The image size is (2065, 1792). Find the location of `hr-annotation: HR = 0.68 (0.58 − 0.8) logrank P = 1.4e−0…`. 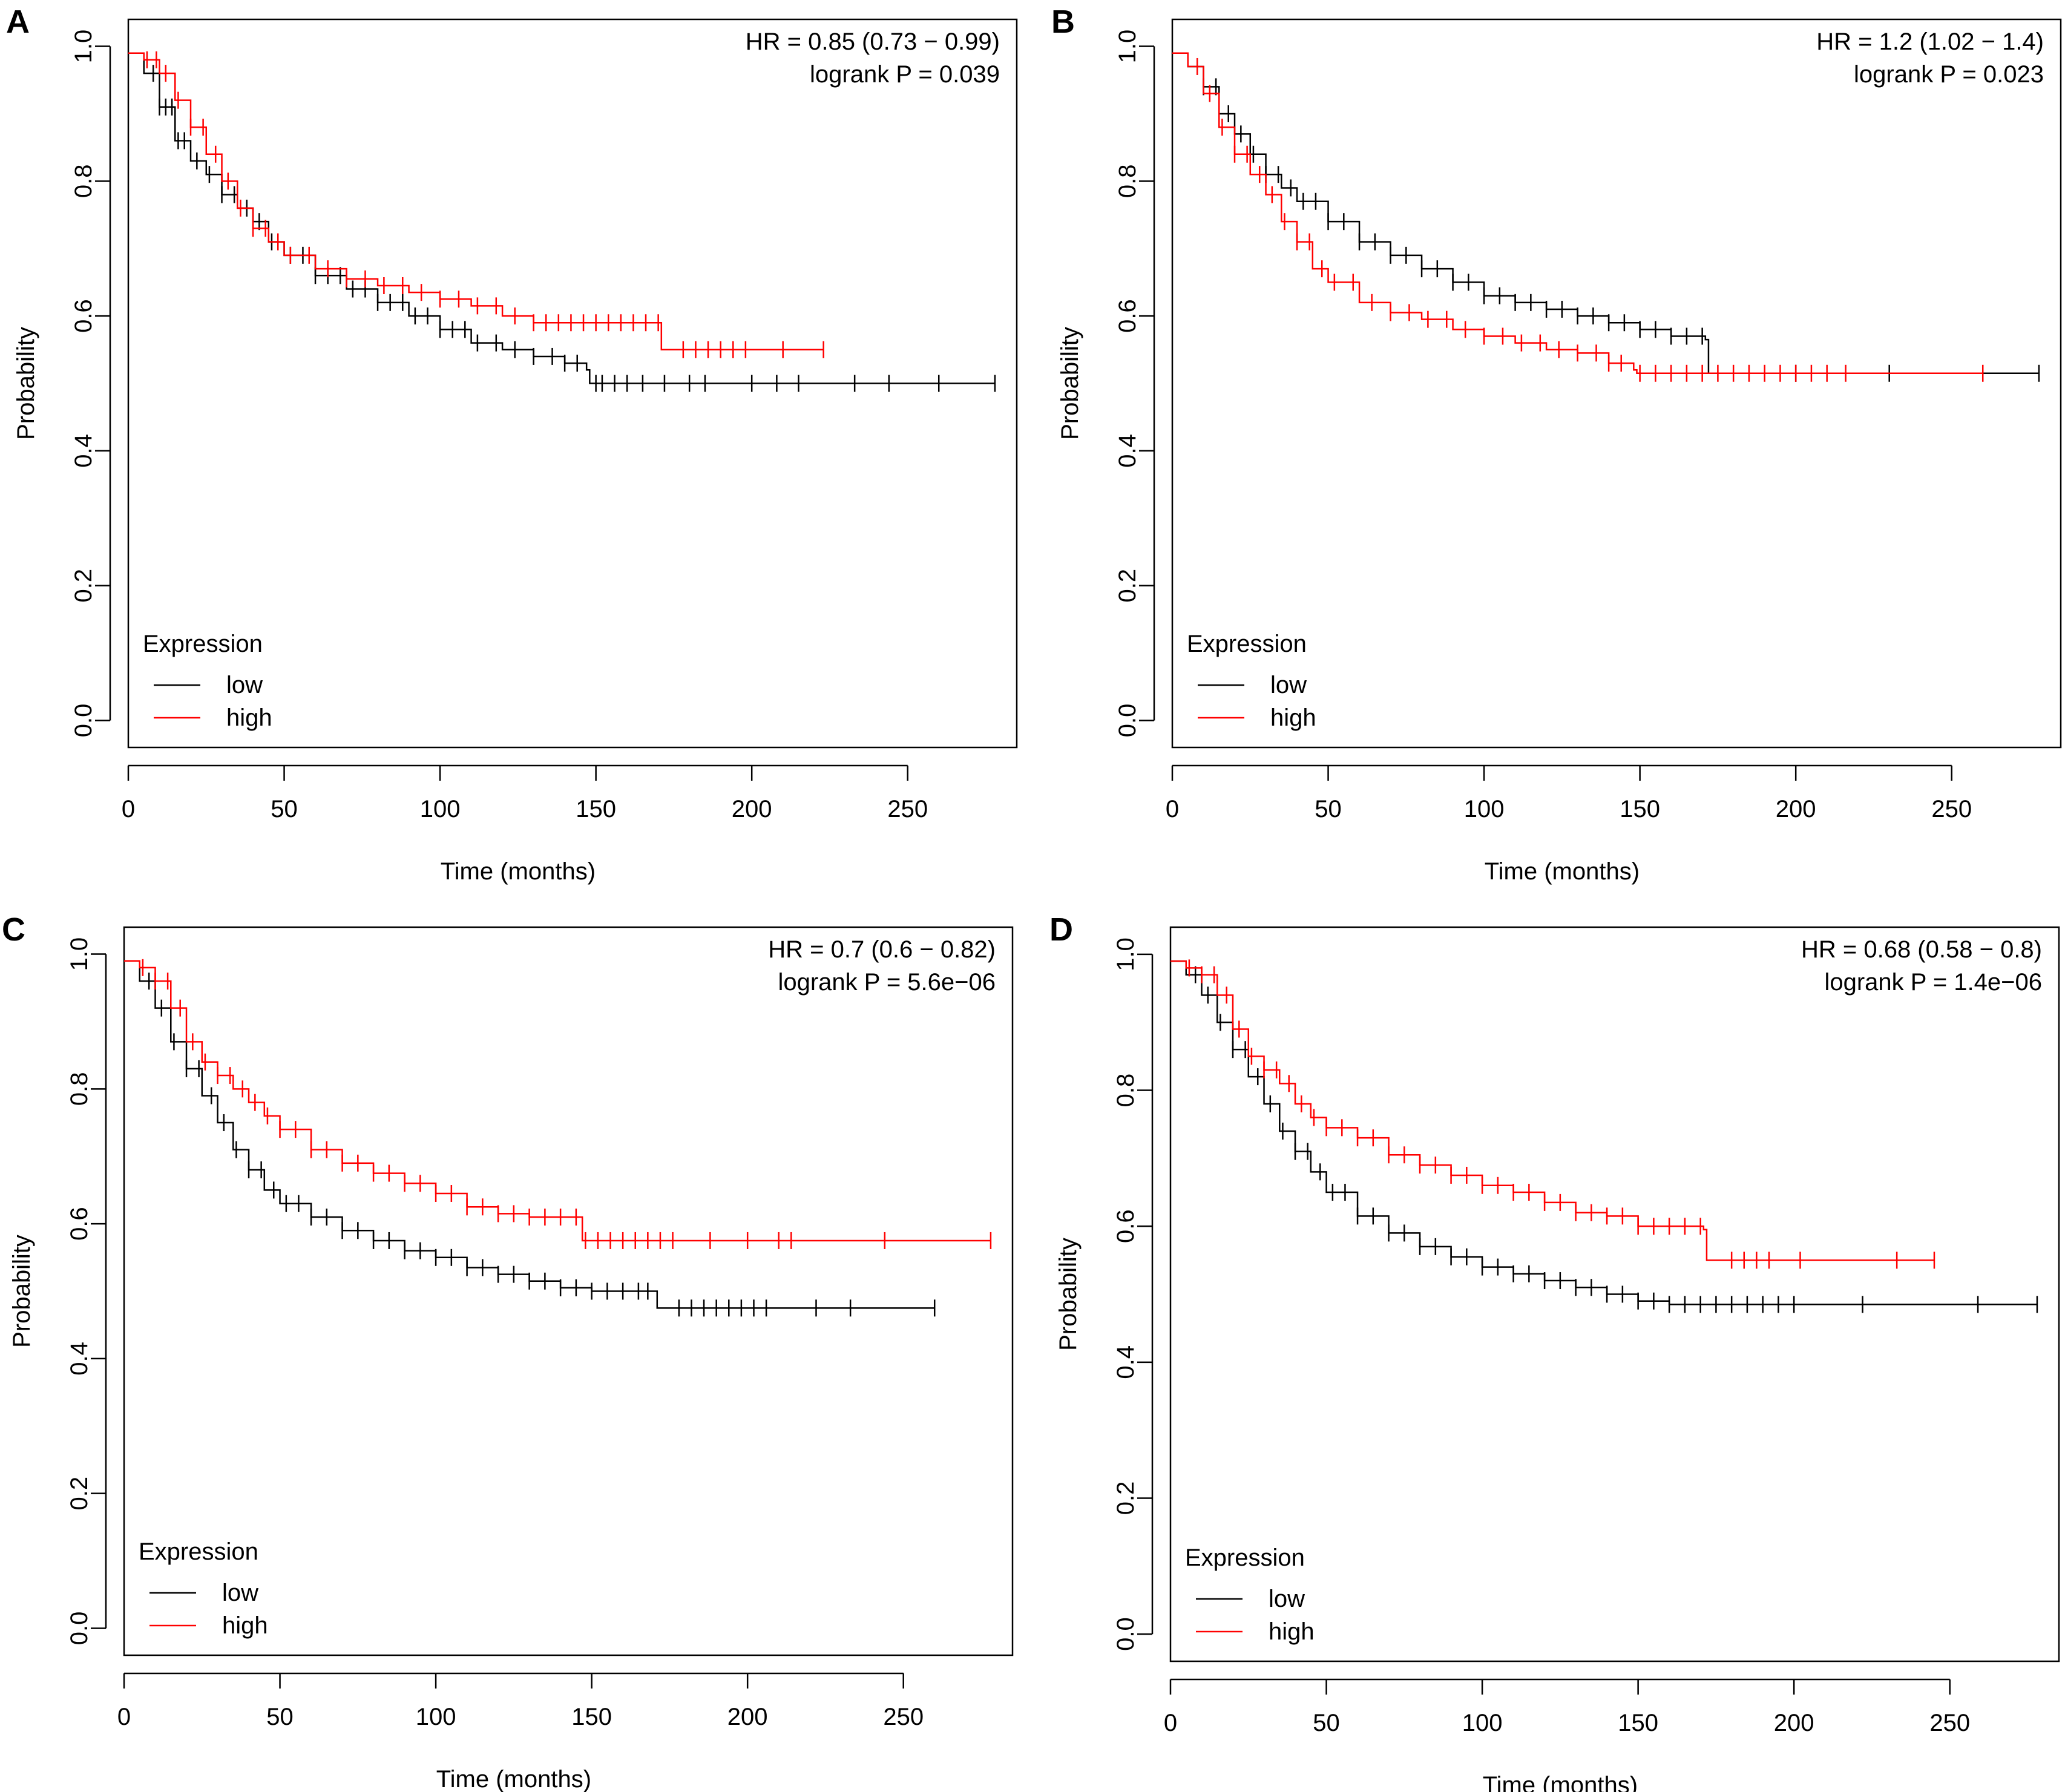

hr-annotation: HR = 0.68 (0.58 − 0.8) logrank P = 1.4e−0… is located at coordinates (1921, 966).